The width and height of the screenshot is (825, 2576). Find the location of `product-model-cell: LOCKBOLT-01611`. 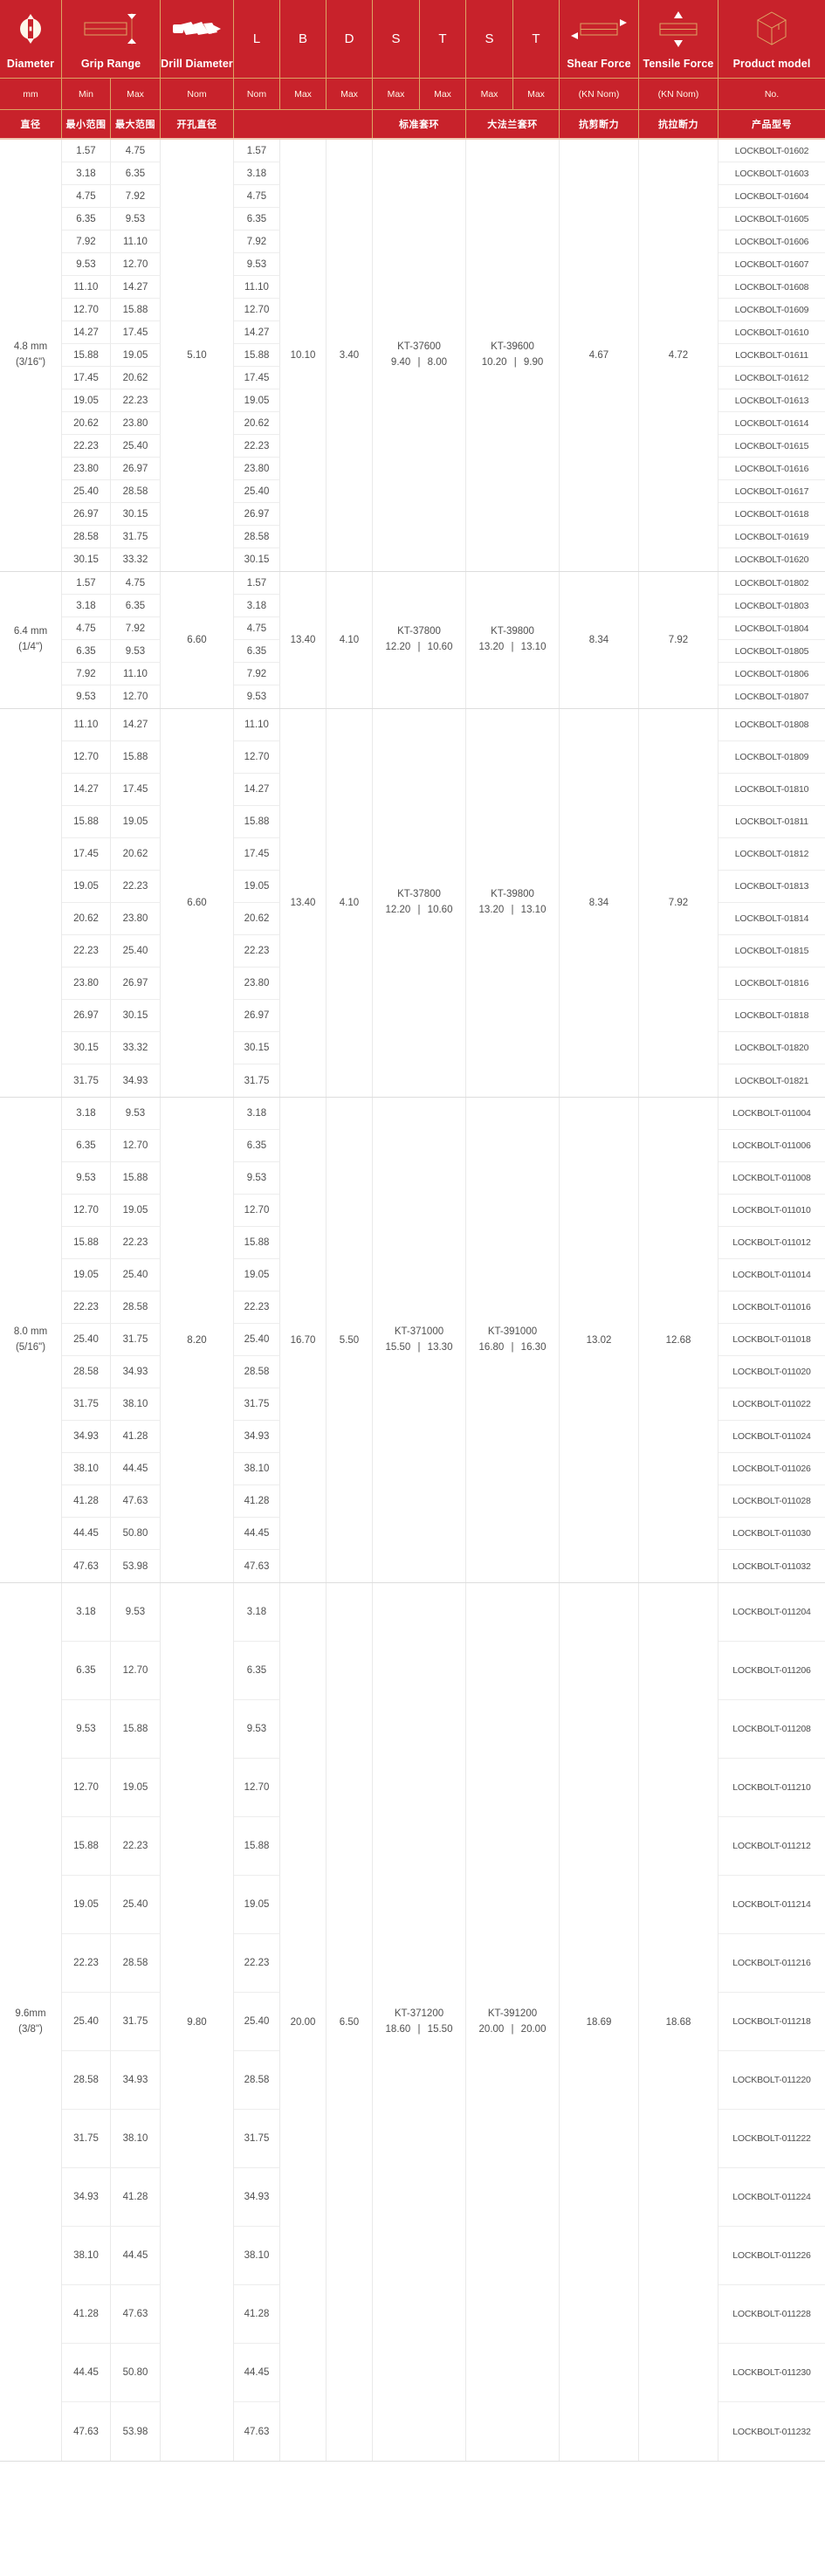

product-model-cell: LOCKBOLT-01611 is located at coordinates (771, 355).